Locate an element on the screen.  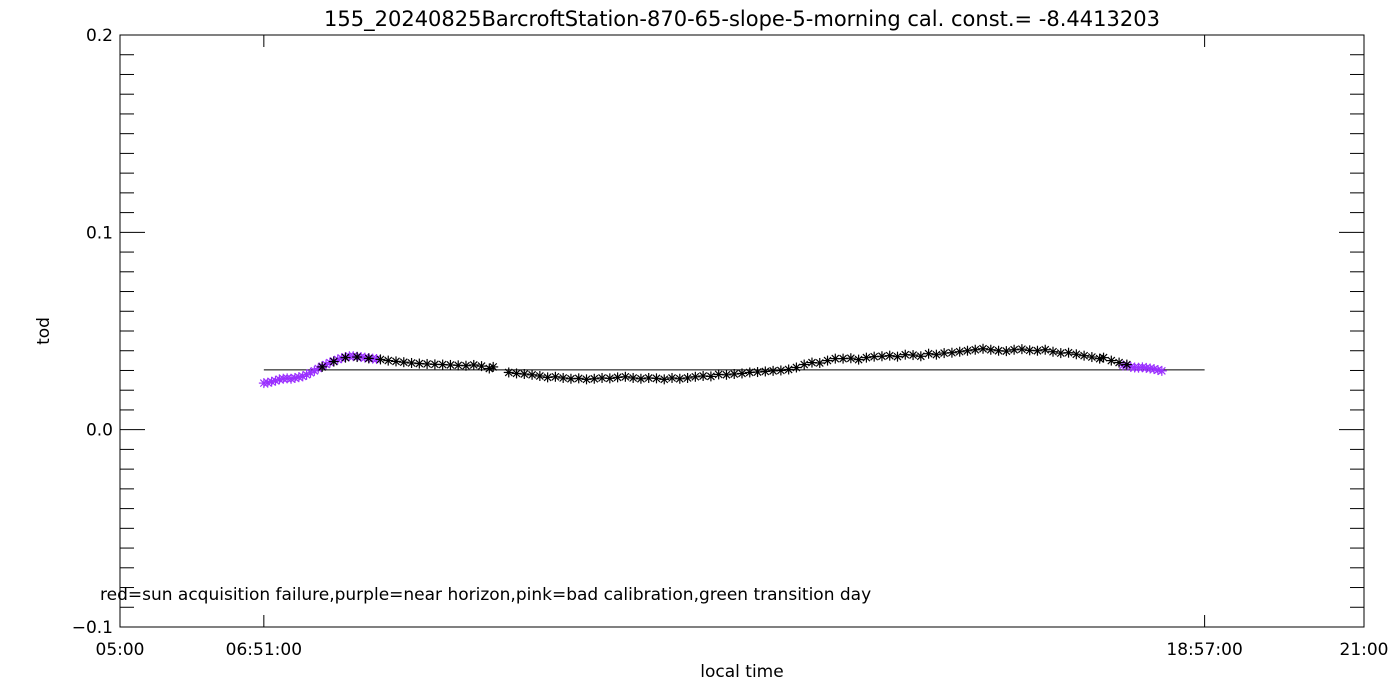
y-tick-label: 0.0 is located at coordinates (99, 431).